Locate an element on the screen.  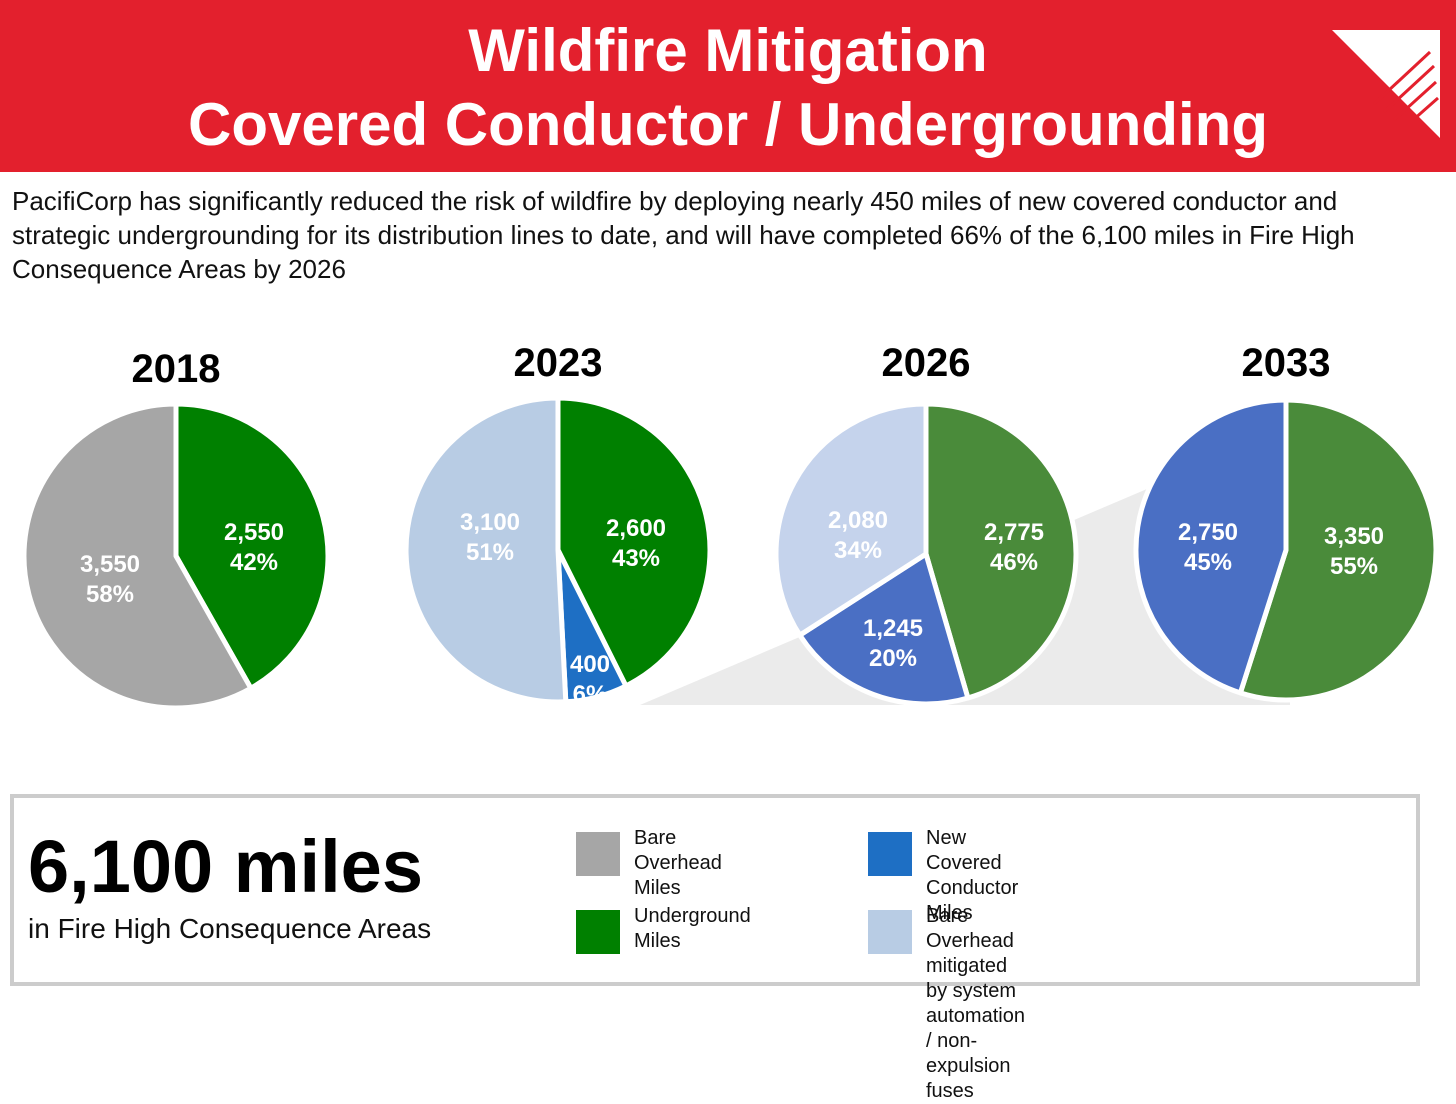
pie-chart-2023: 2023 2,600 43% 400 6% 3,100 51% is located at coordinates (558, 524).